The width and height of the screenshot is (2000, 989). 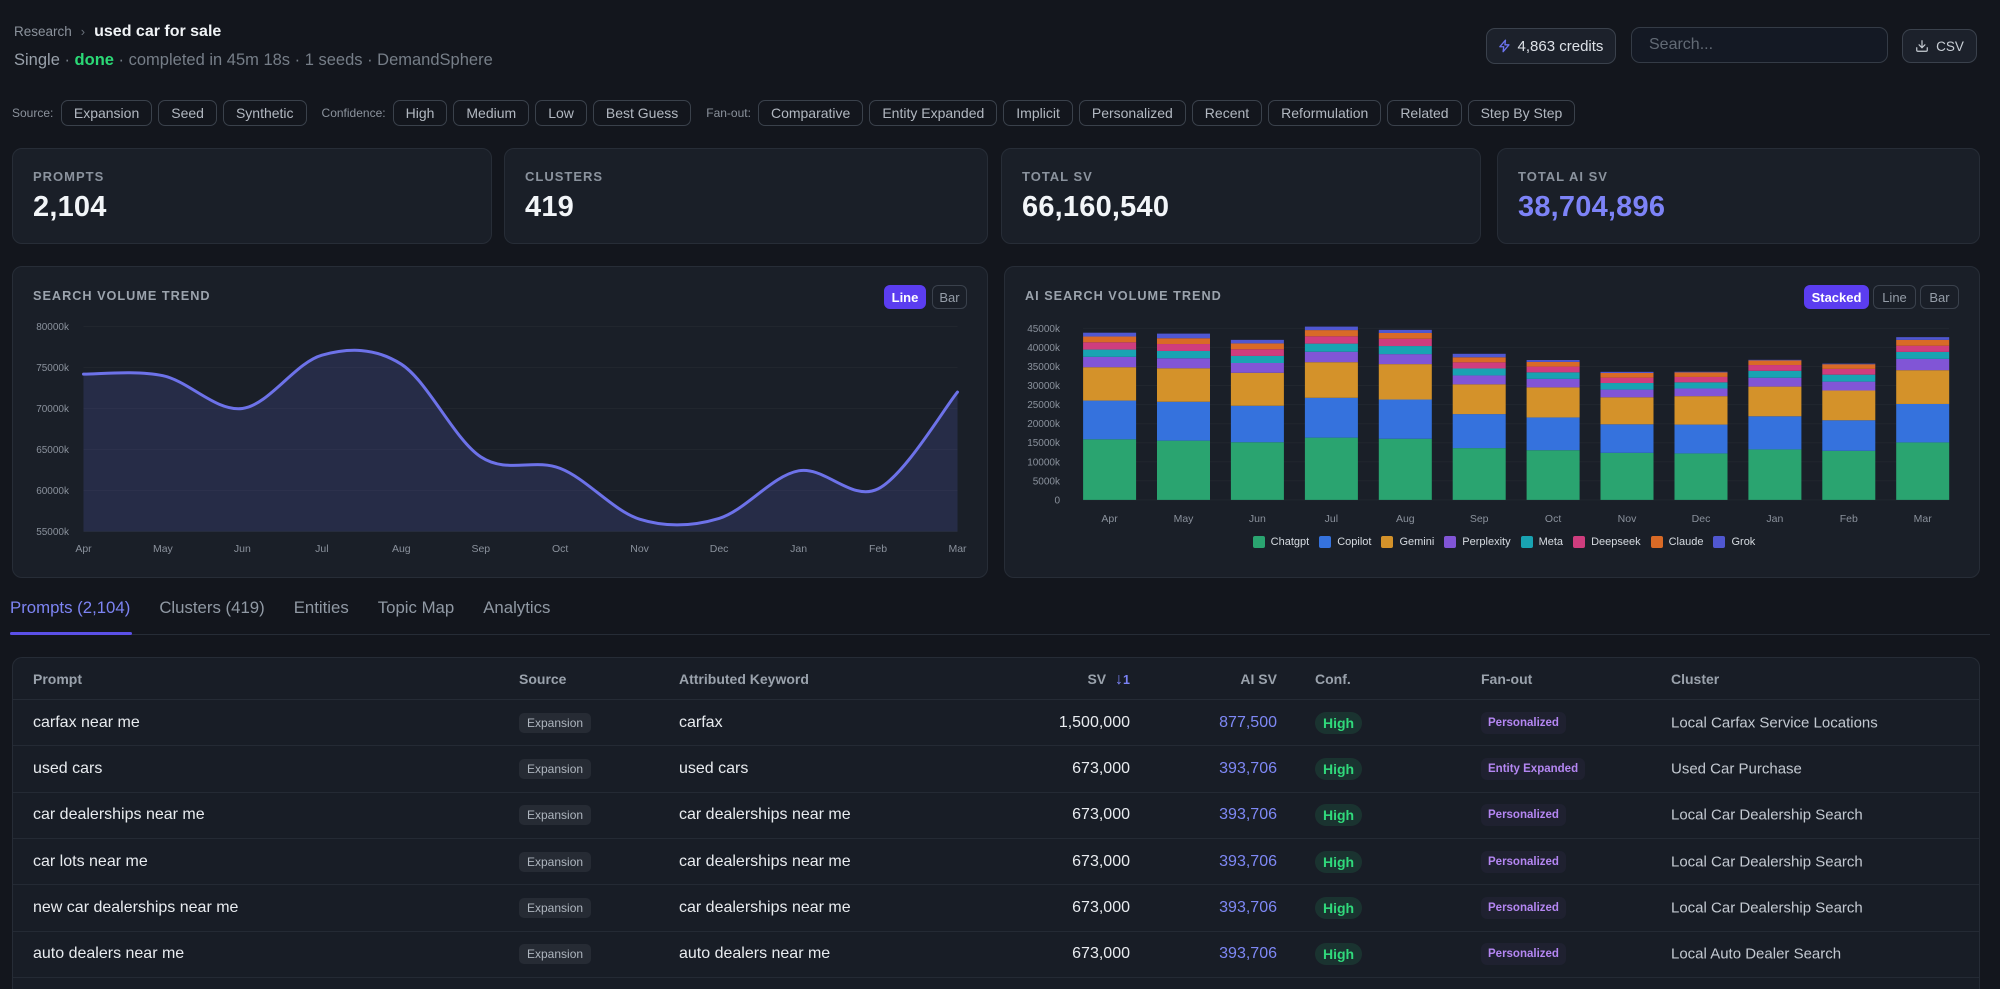 What do you see at coordinates (1057, 500) in the screenshot?
I see `svg-text: 0` at bounding box center [1057, 500].